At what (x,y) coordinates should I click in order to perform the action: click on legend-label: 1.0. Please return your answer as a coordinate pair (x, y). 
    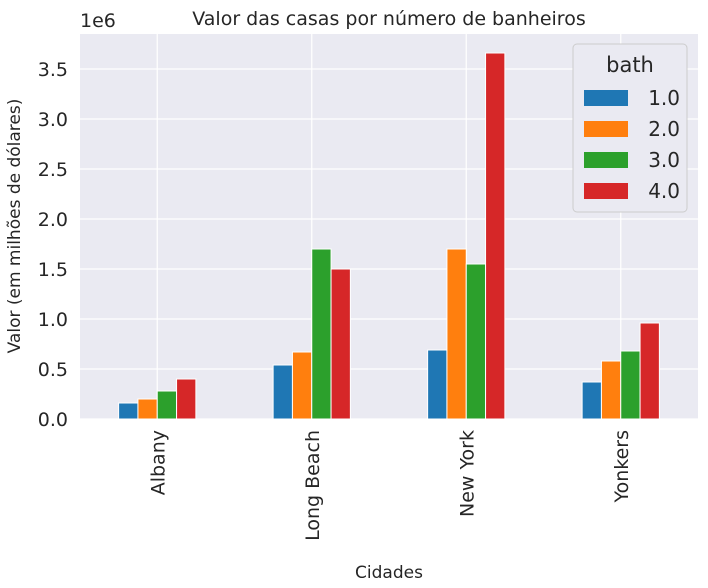
    Looking at the image, I should click on (664, 98).